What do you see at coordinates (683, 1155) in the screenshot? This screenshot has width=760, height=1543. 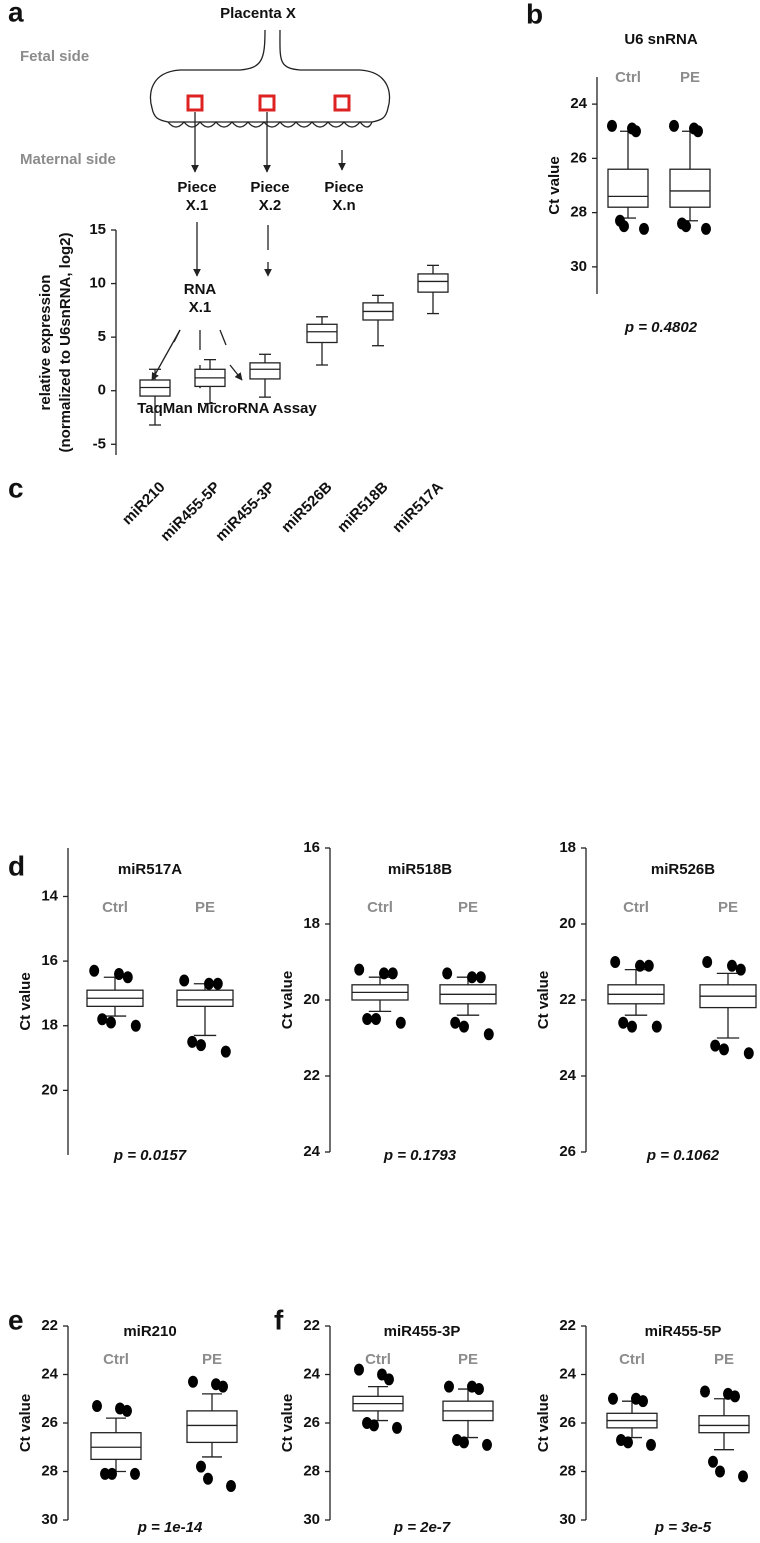 I see `p-value: p = 0.1062` at bounding box center [683, 1155].